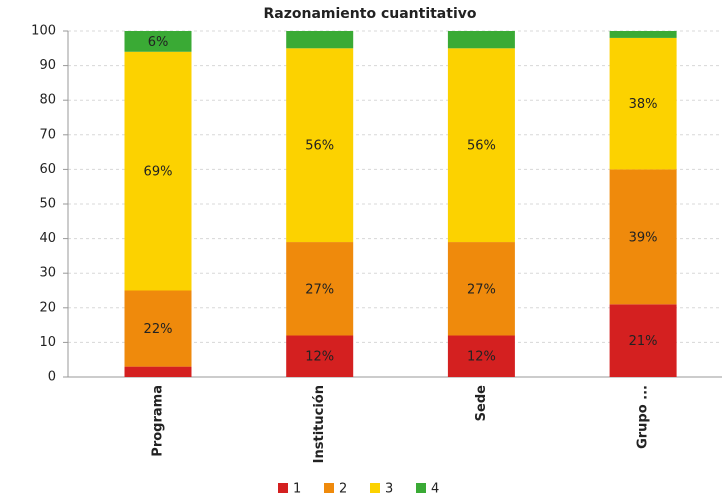  I want to click on data-label: 38%, so click(643, 104).